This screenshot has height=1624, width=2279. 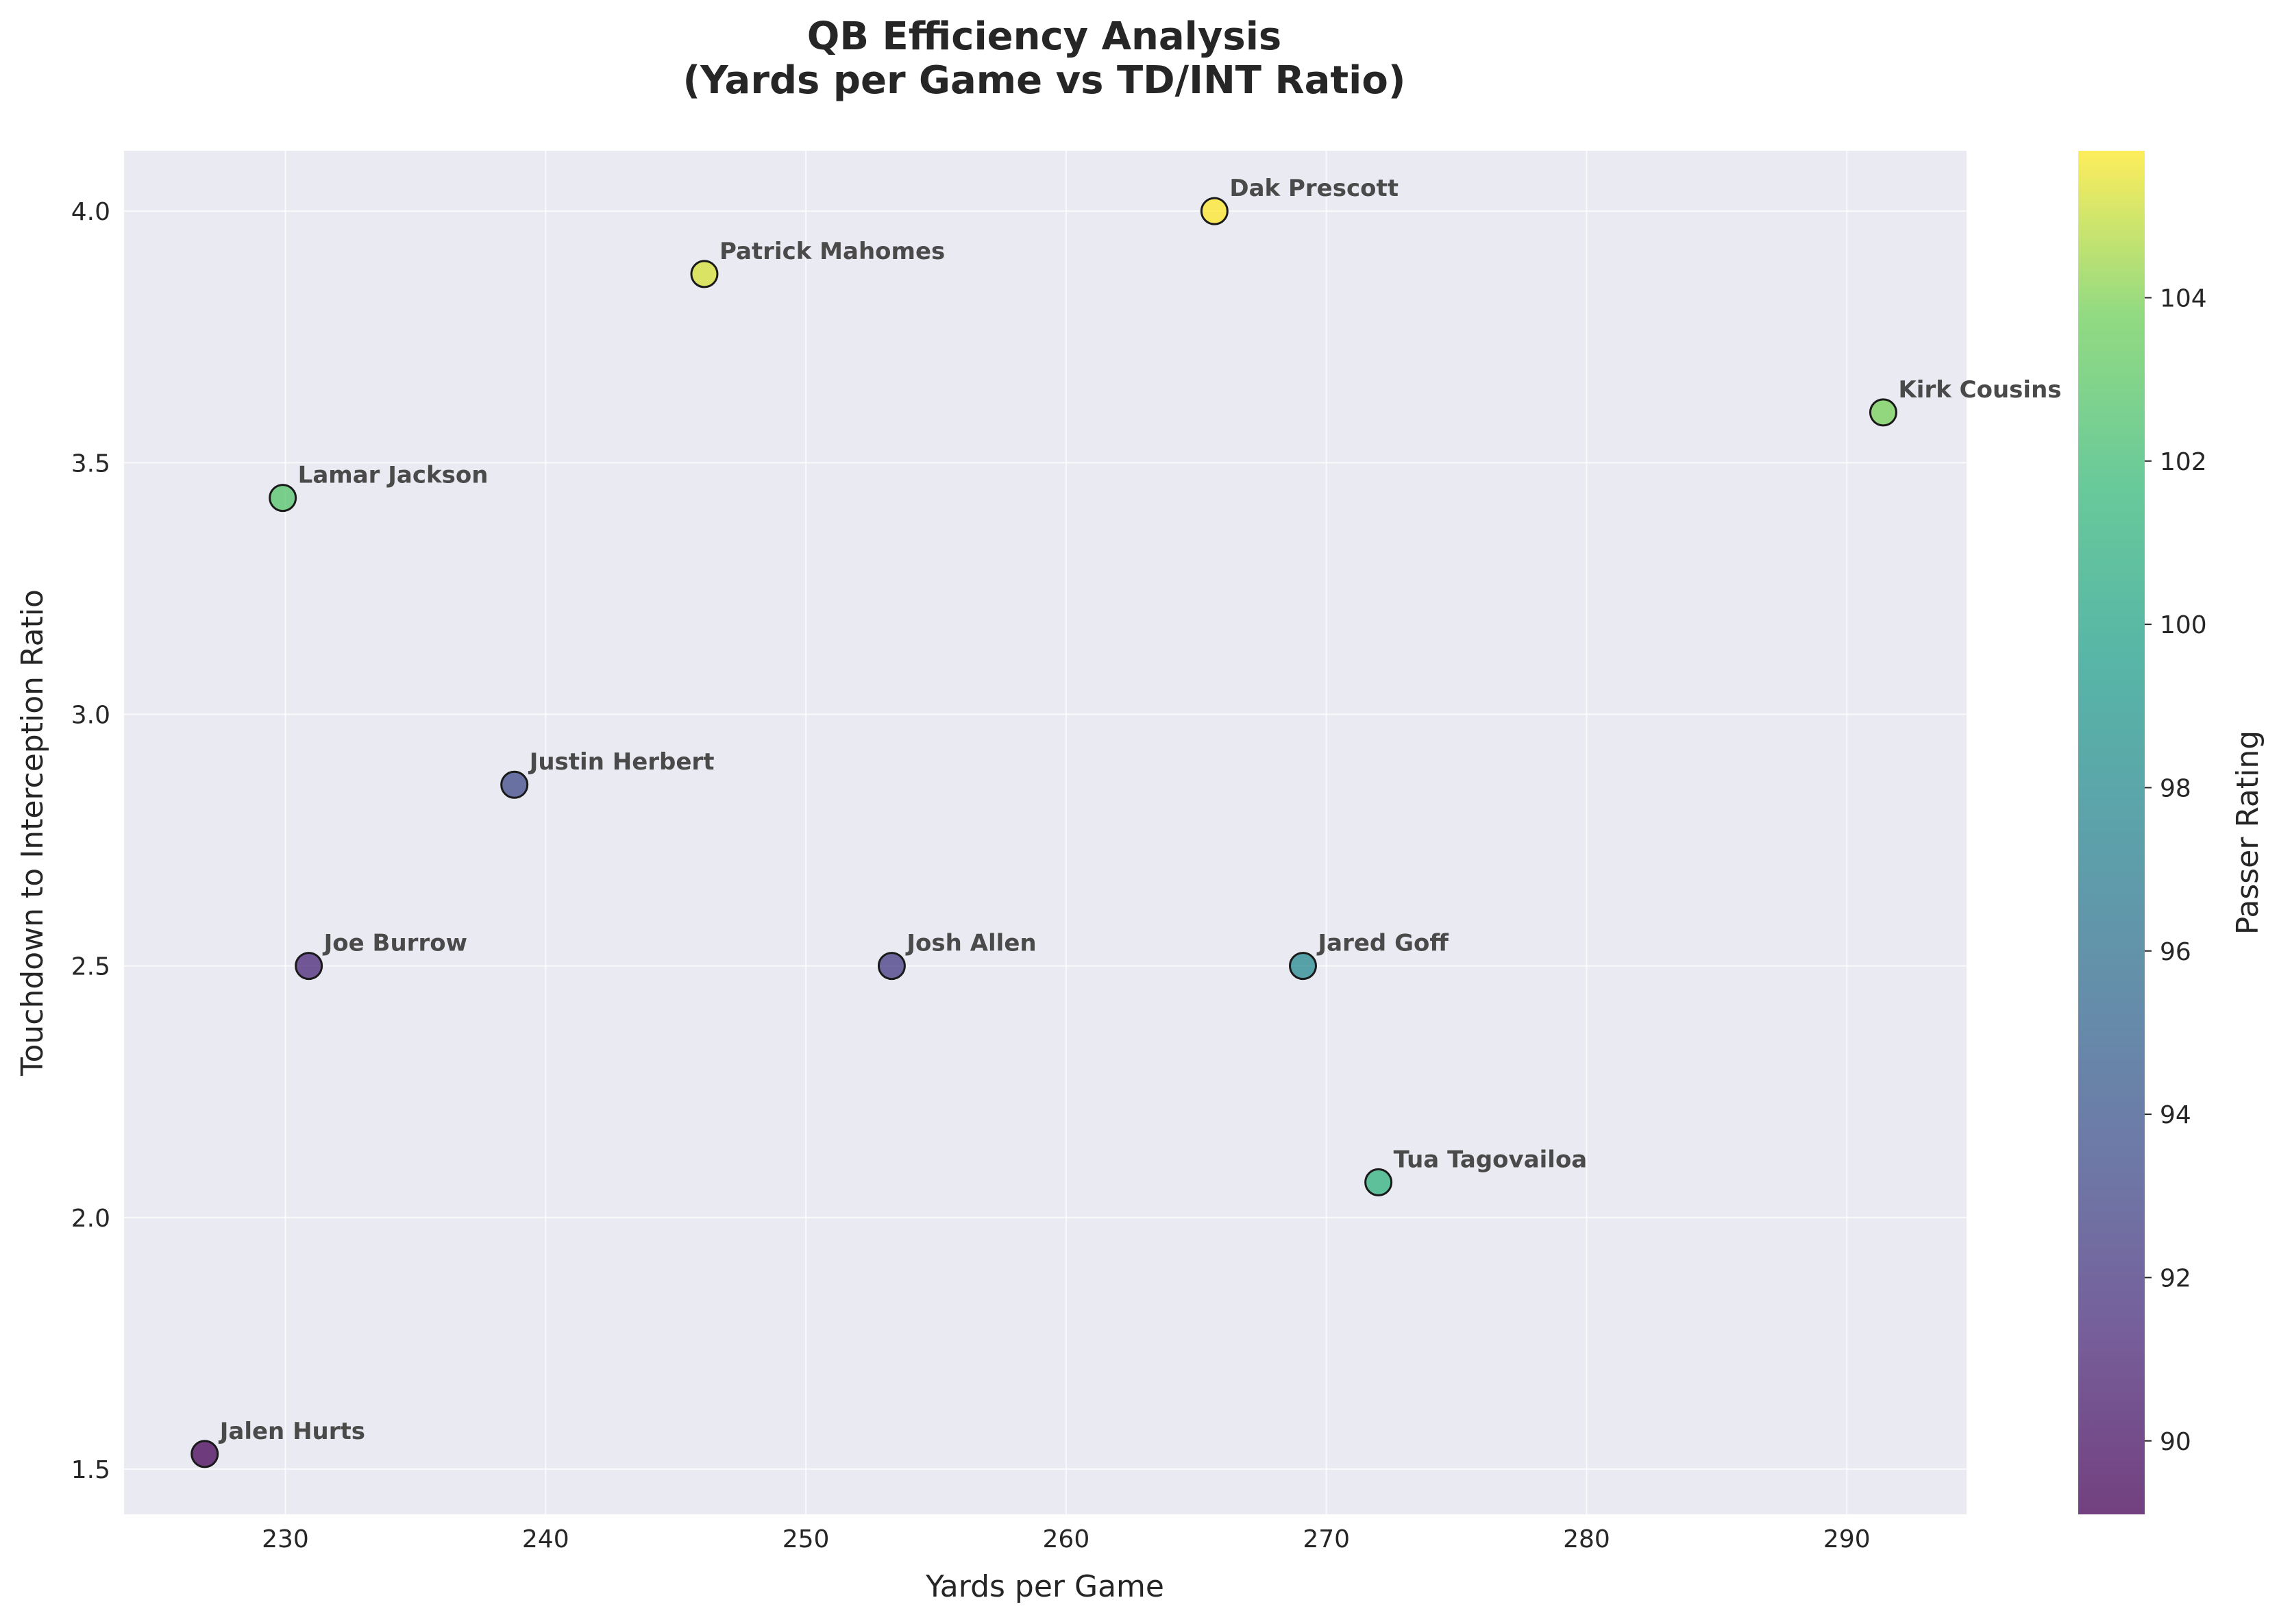 I want to click on y-tick-label: 4.0, so click(x=90, y=212).